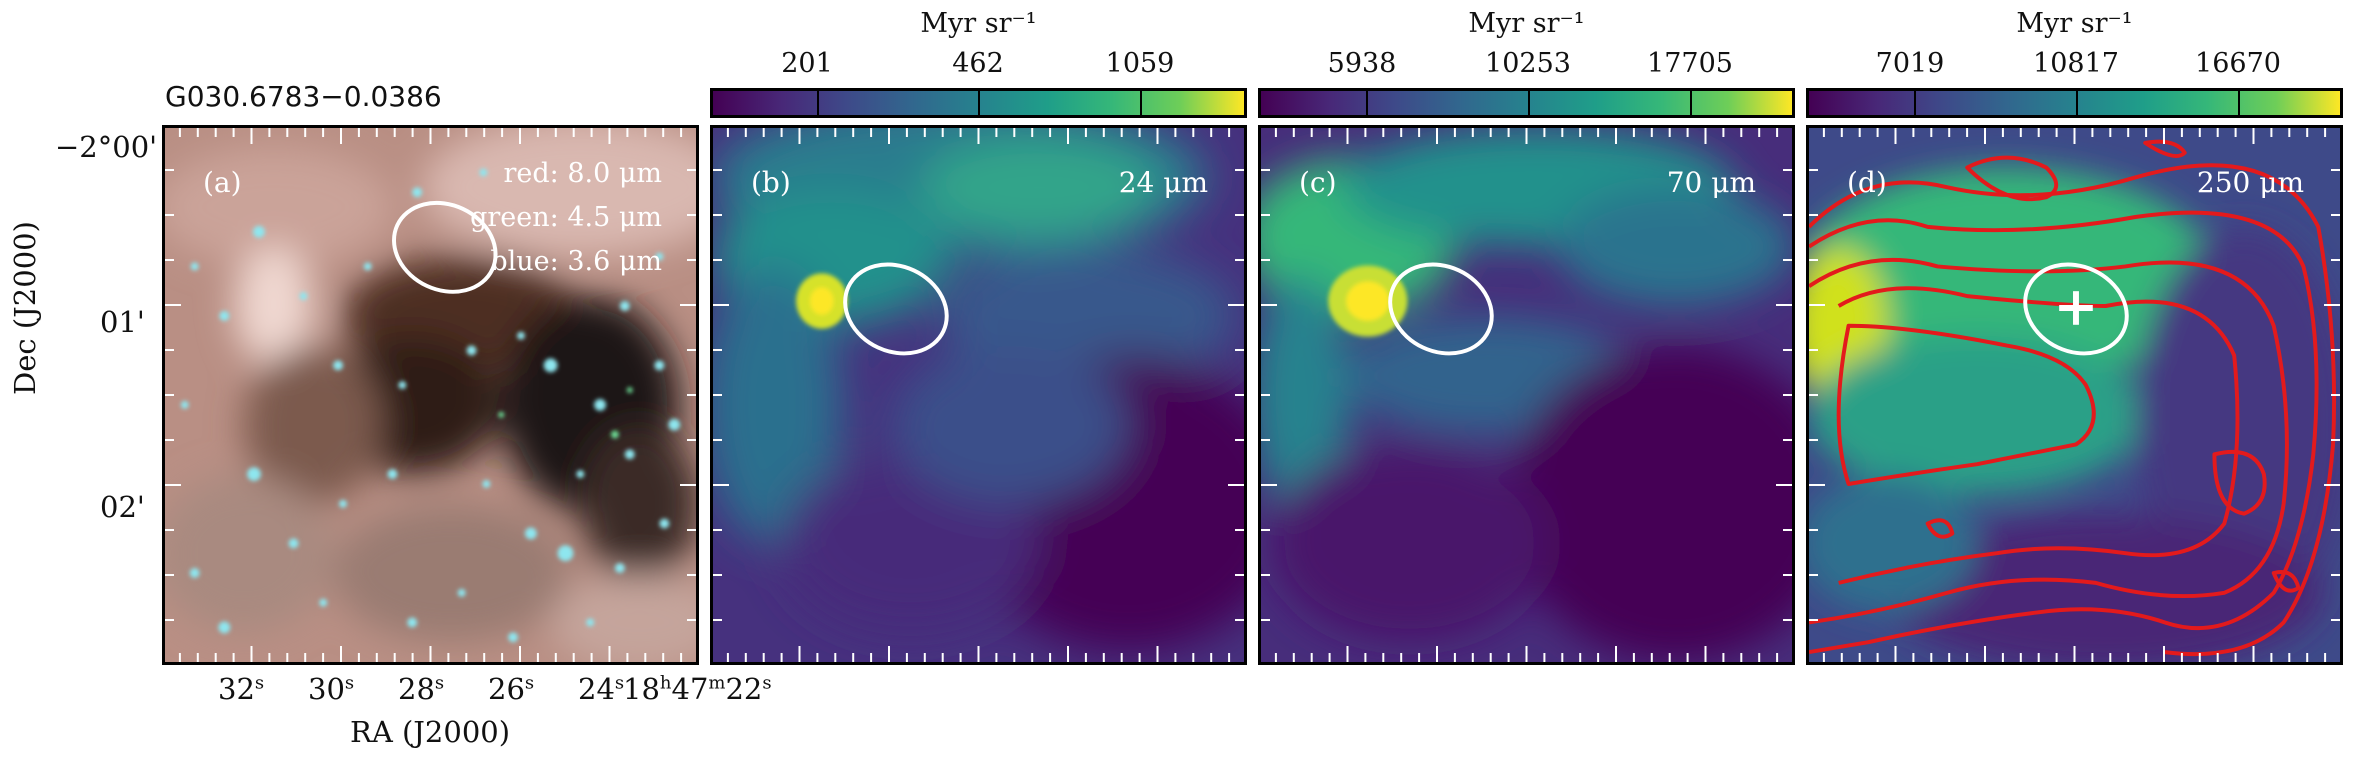  Describe the element at coordinates (2074, 23) in the screenshot. I see `colorbar-d-unit: Myr sr⁻¹` at that location.